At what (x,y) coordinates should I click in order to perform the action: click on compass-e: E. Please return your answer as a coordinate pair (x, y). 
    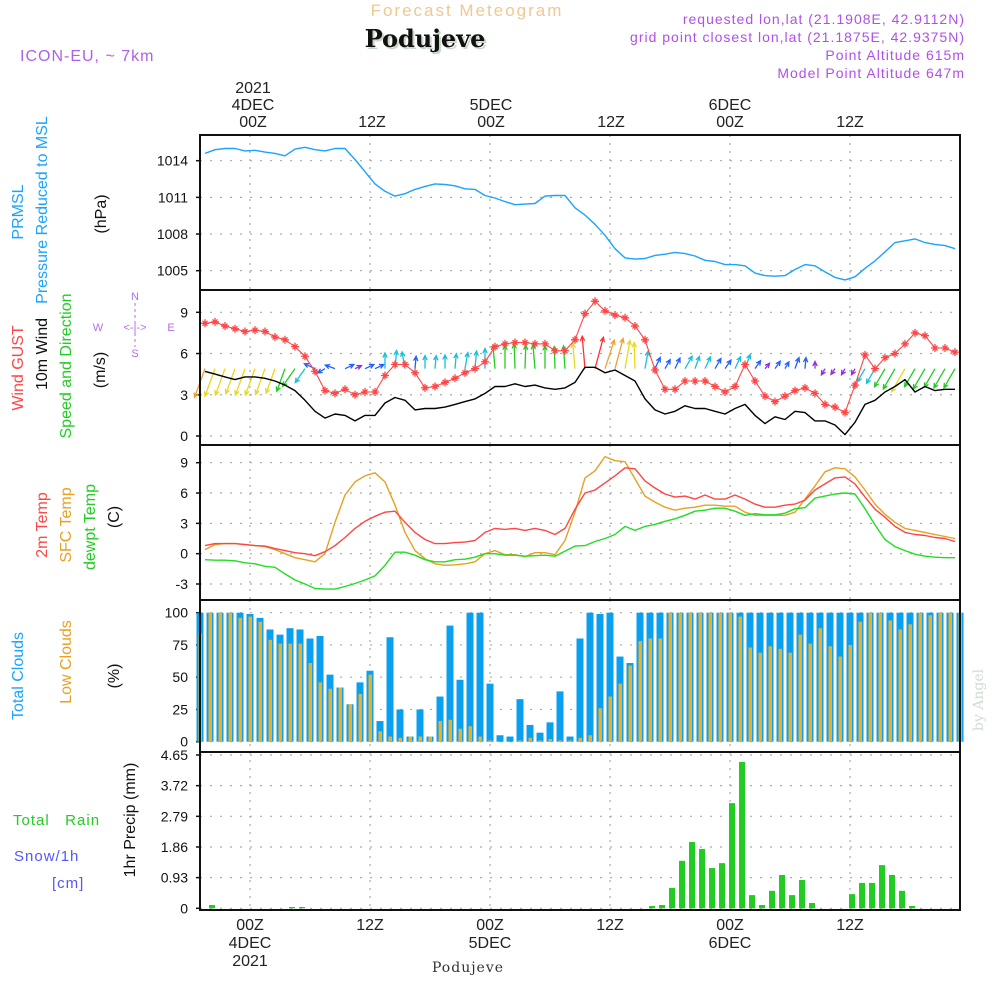
    Looking at the image, I should click on (170, 328).